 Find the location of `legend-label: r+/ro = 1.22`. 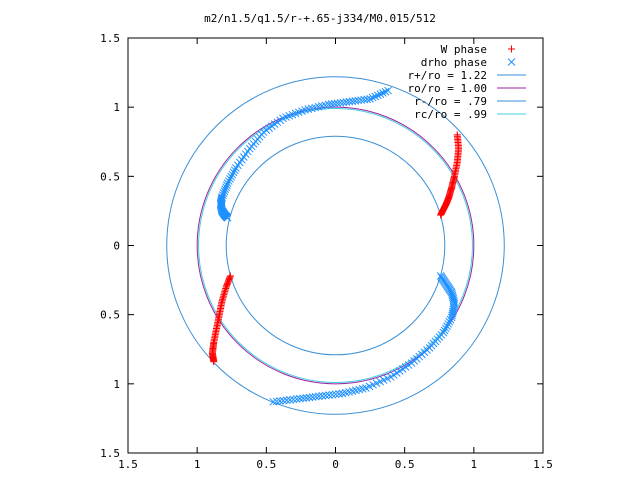

legend-label: r+/ro = 1.22 is located at coordinates (447, 75).